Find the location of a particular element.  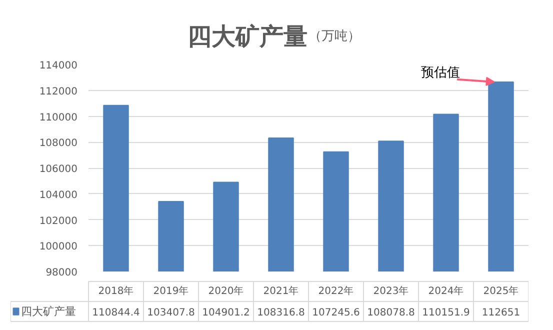

y-tick-label: 114000 is located at coordinates (58, 66).